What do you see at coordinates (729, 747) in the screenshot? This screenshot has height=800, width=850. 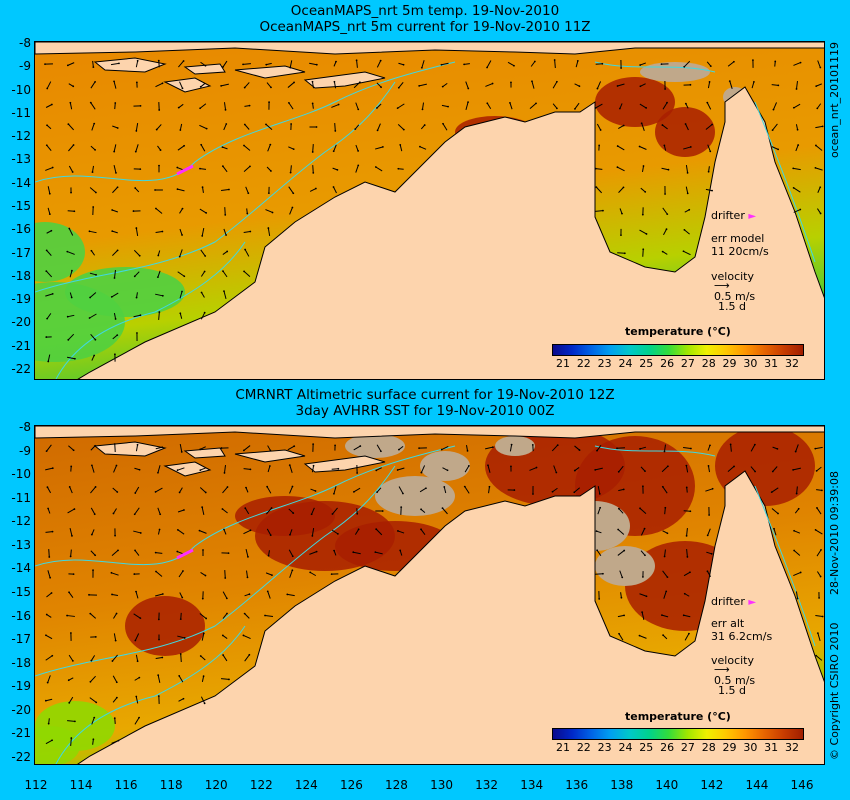 I see `colorbar-tick-label: 29` at bounding box center [729, 747].